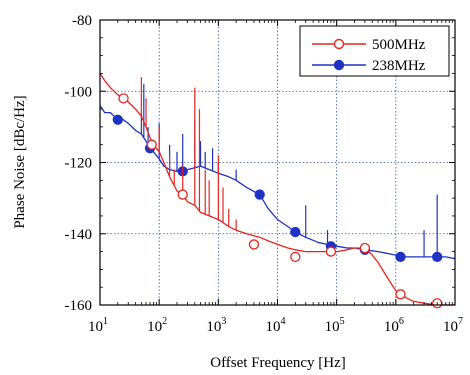  I want to click on x-tick-label: 10⁷, so click(453, 325).